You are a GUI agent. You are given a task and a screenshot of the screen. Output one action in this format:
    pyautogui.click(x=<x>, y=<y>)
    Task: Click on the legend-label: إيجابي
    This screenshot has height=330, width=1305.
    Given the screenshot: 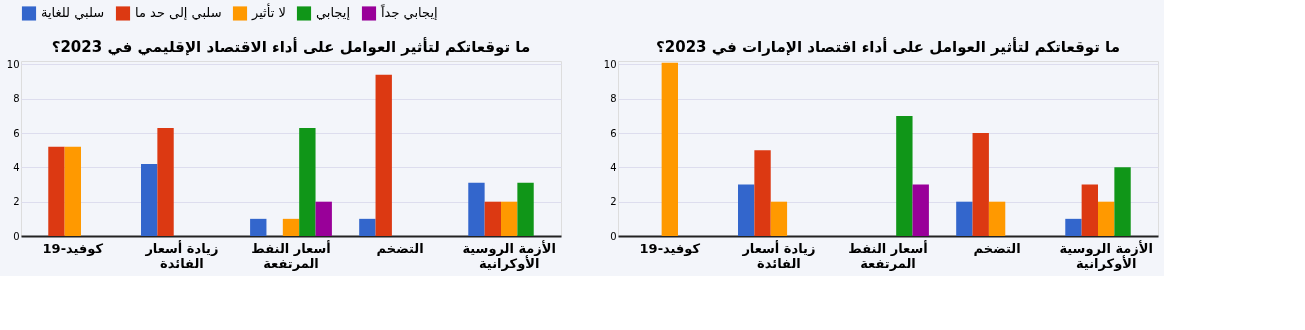 What is the action you would take?
    pyautogui.click(x=333, y=13)
    